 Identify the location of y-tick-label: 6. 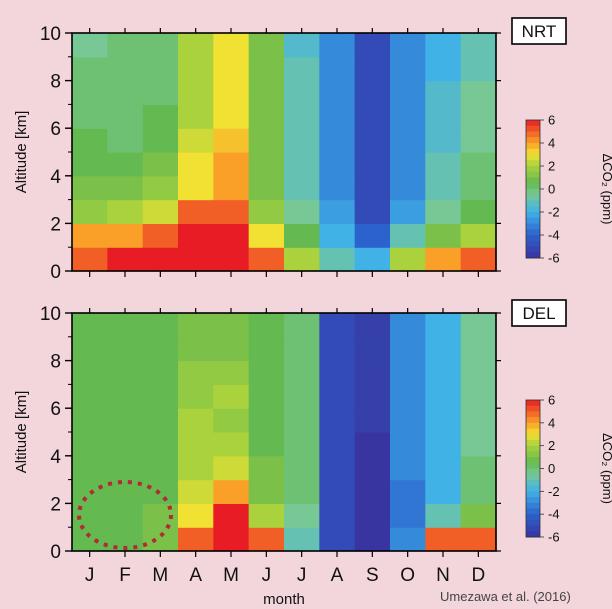
(55, 129).